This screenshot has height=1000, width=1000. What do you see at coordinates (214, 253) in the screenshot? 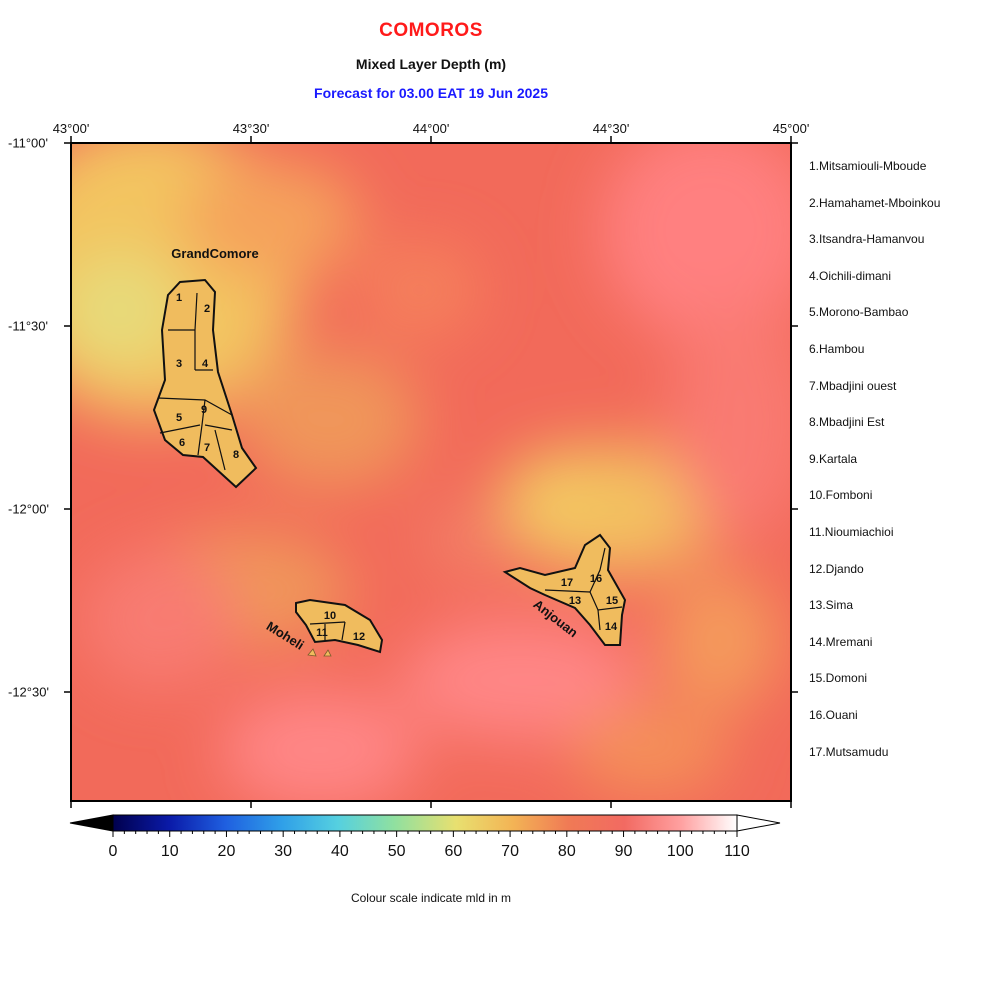
I see `grand-comore-label: GrandComore` at bounding box center [214, 253].